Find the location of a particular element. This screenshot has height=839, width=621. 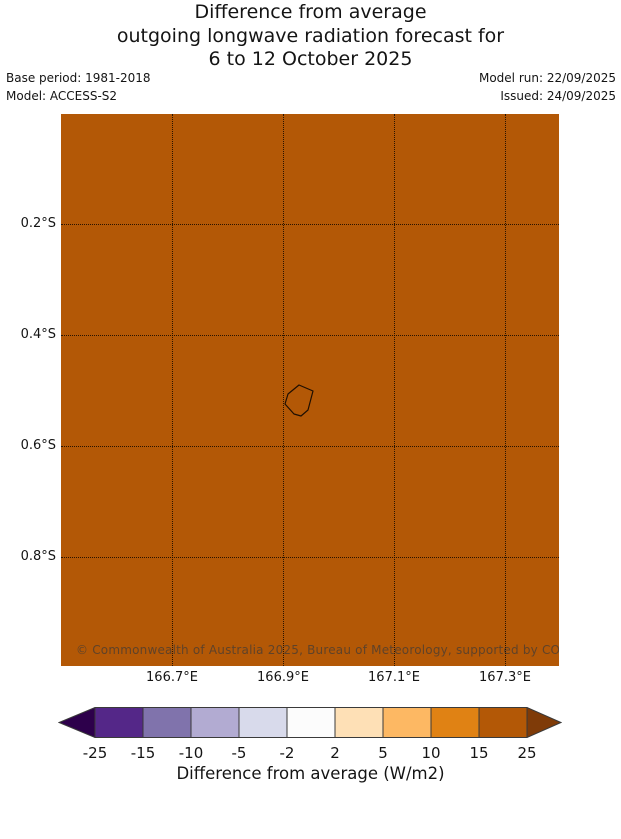

issued-text: Issued: 24/09/2025 is located at coordinates (558, 95).